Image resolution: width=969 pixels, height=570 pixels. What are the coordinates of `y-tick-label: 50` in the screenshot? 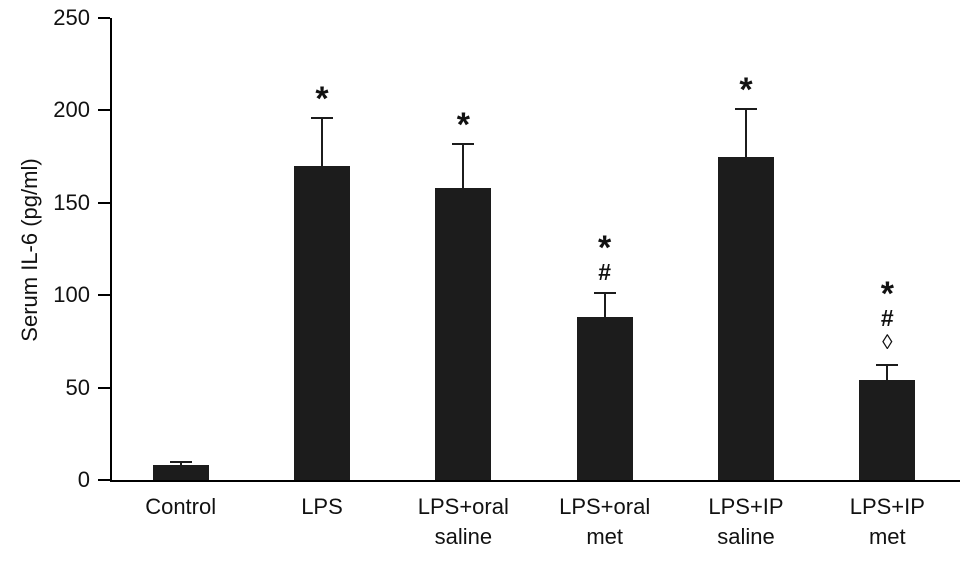 It's located at (77, 387).